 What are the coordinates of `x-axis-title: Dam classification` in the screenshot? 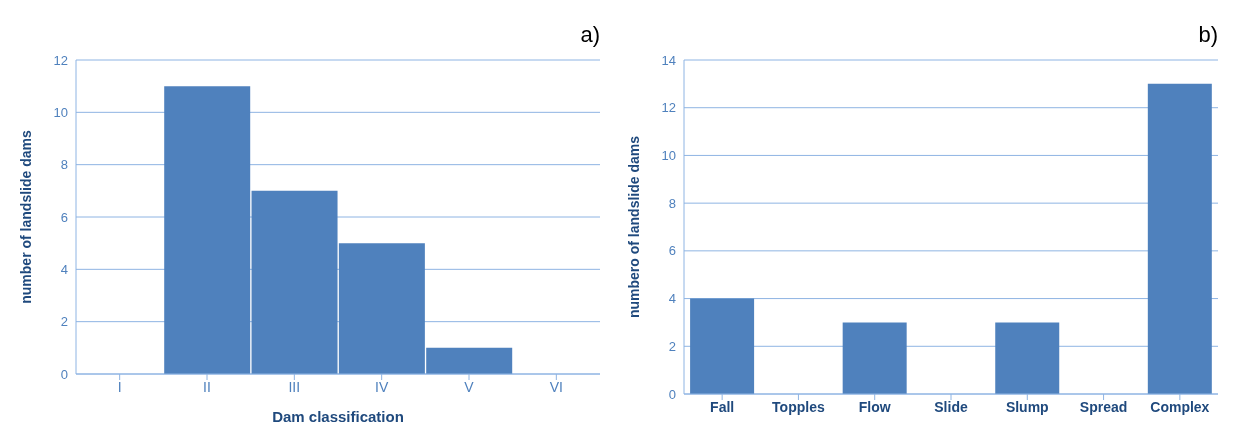 It's located at (338, 416).